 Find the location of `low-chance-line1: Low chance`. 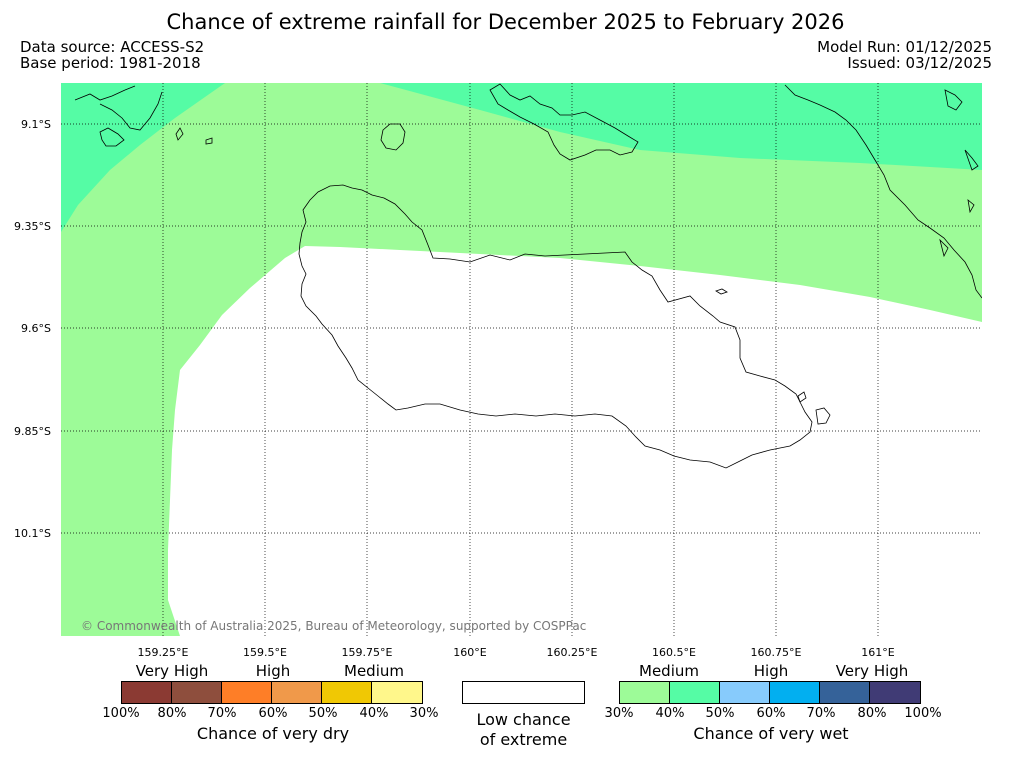

low-chance-line1: Low chance is located at coordinates (523, 719).